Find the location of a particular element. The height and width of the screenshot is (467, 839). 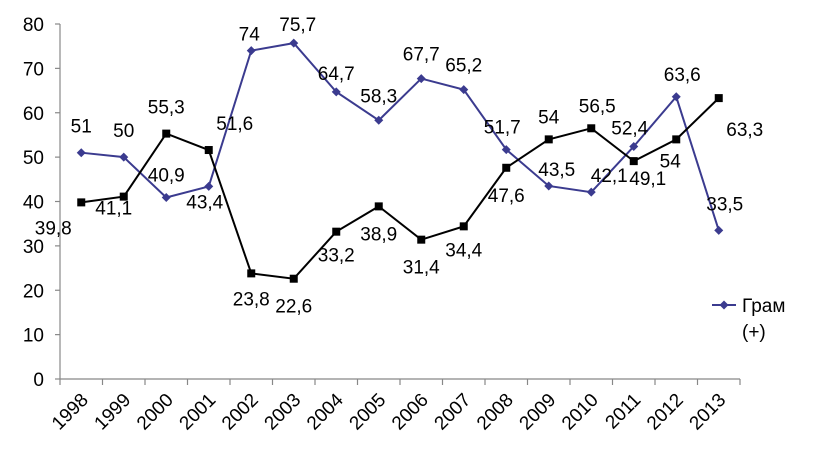

series-1-label-2001: 43,4 is located at coordinates (204, 202).